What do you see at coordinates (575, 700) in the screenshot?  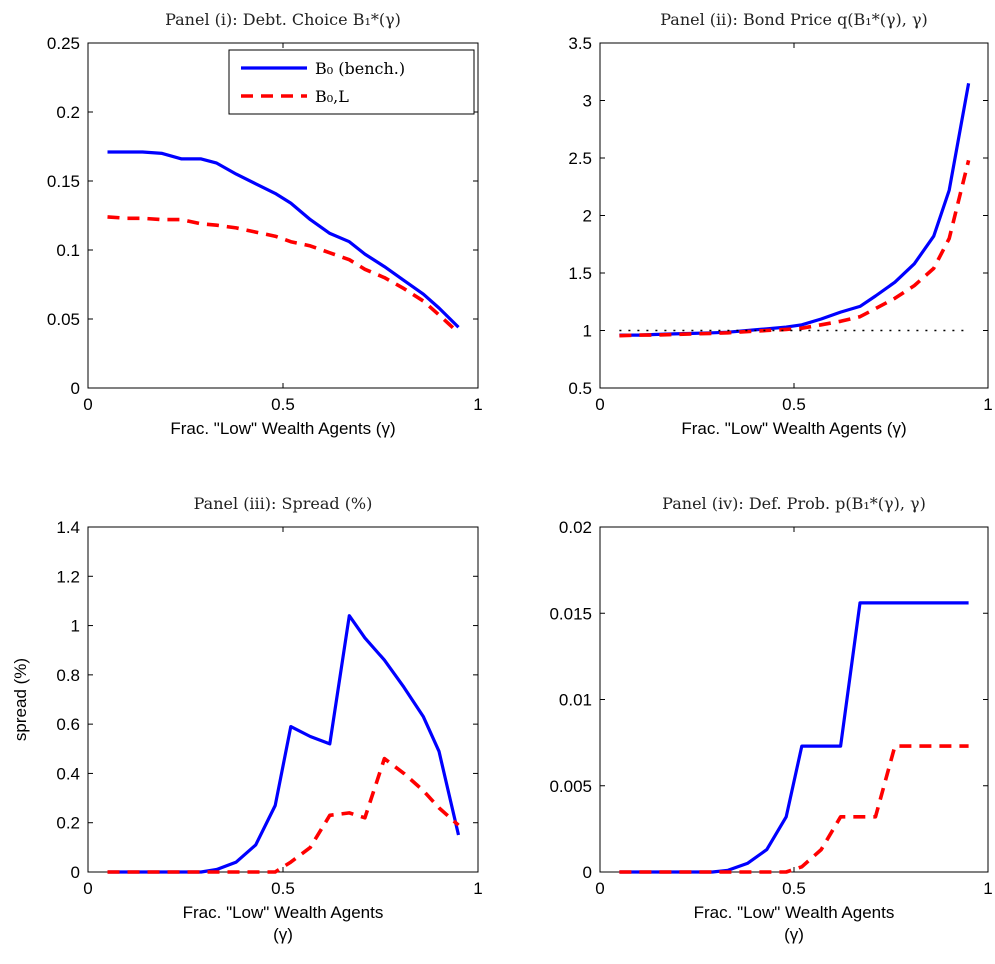 I see `y-tick-label: 0.01` at bounding box center [575, 700].